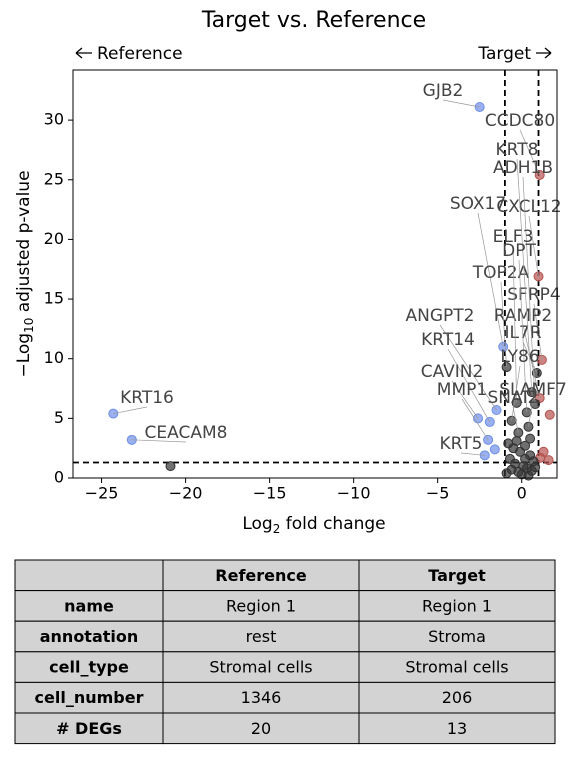  Describe the element at coordinates (504, 54) in the screenshot. I see `direction-label: Target` at that location.